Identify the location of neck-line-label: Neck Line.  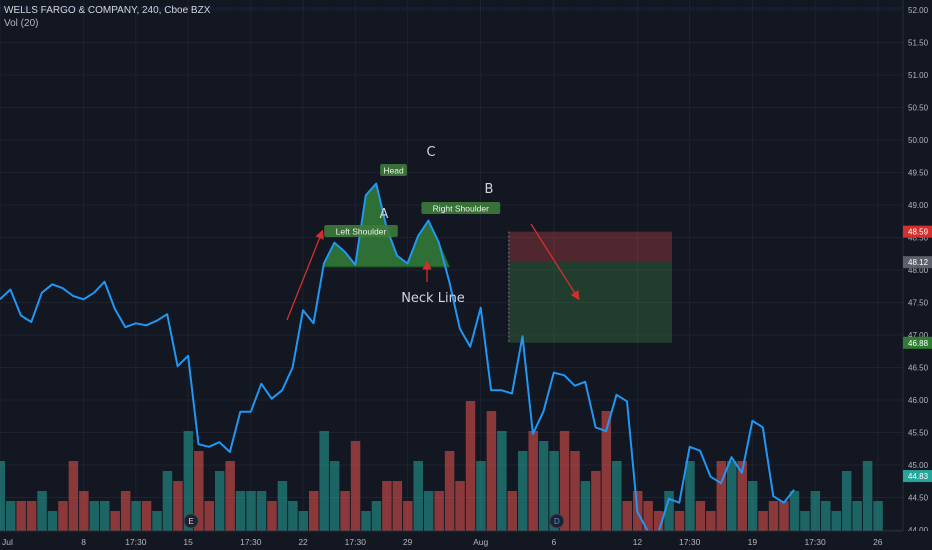
(433, 298).